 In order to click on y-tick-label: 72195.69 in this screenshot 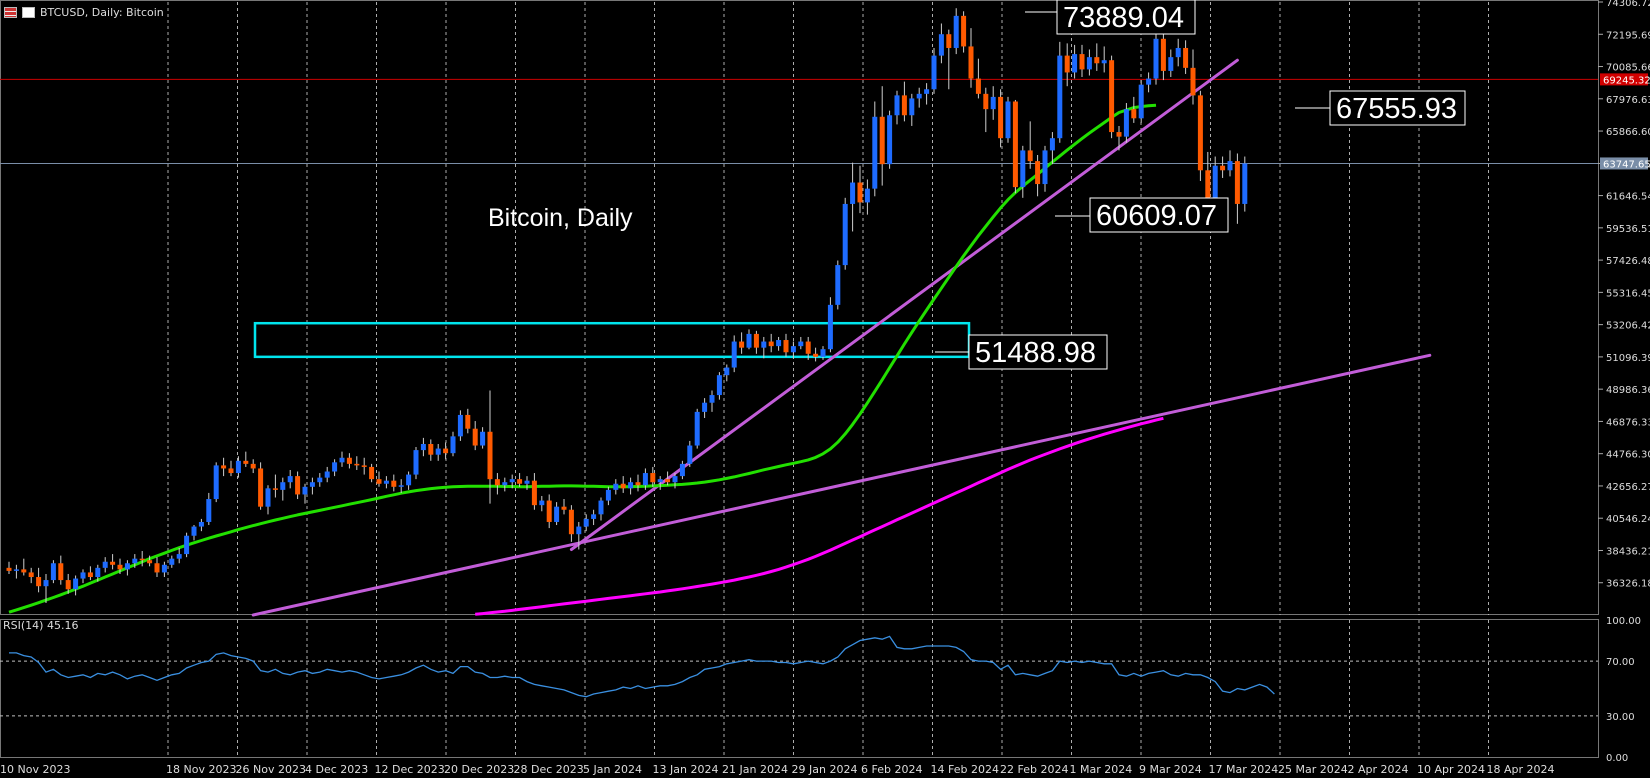, I will do `click(1628, 35)`.